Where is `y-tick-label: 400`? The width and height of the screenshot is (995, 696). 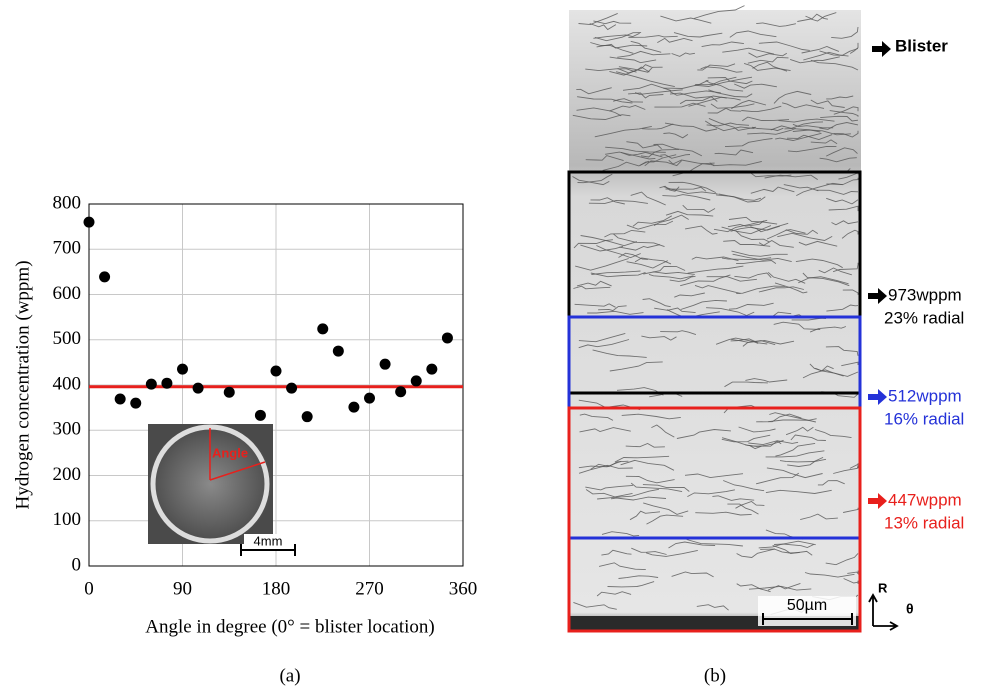 y-tick-label: 400 is located at coordinates (67, 383).